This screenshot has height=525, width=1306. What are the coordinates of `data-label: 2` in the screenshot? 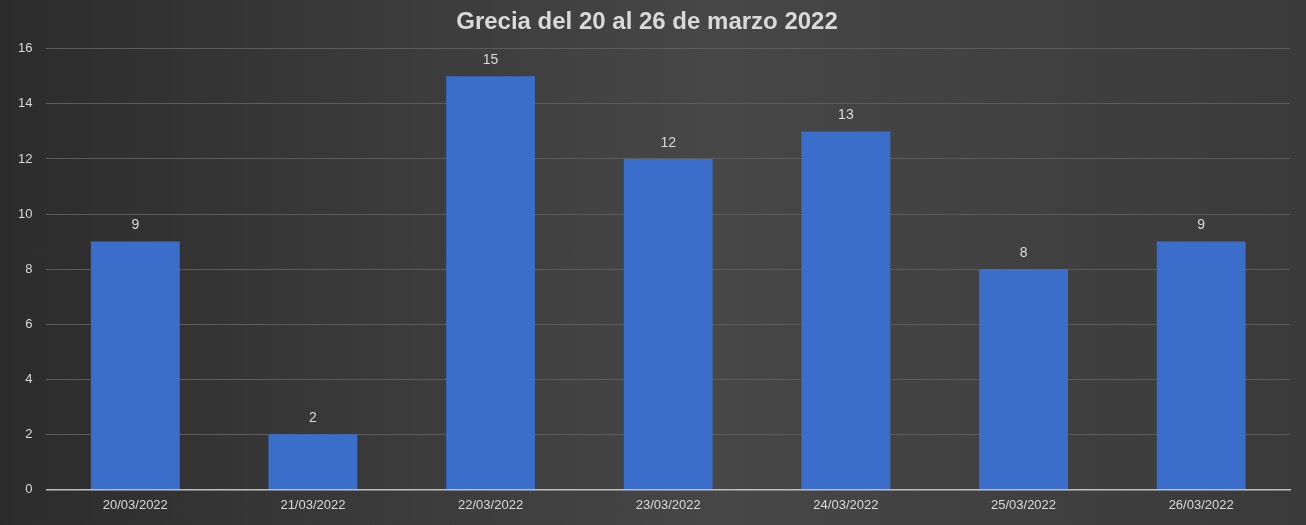 It's located at (313, 417).